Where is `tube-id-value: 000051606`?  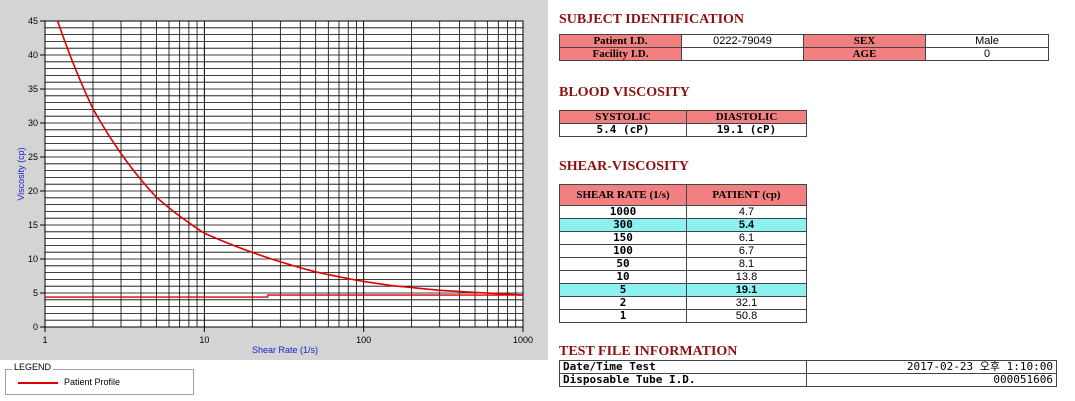 tube-id-value: 000051606 is located at coordinates (931, 380).